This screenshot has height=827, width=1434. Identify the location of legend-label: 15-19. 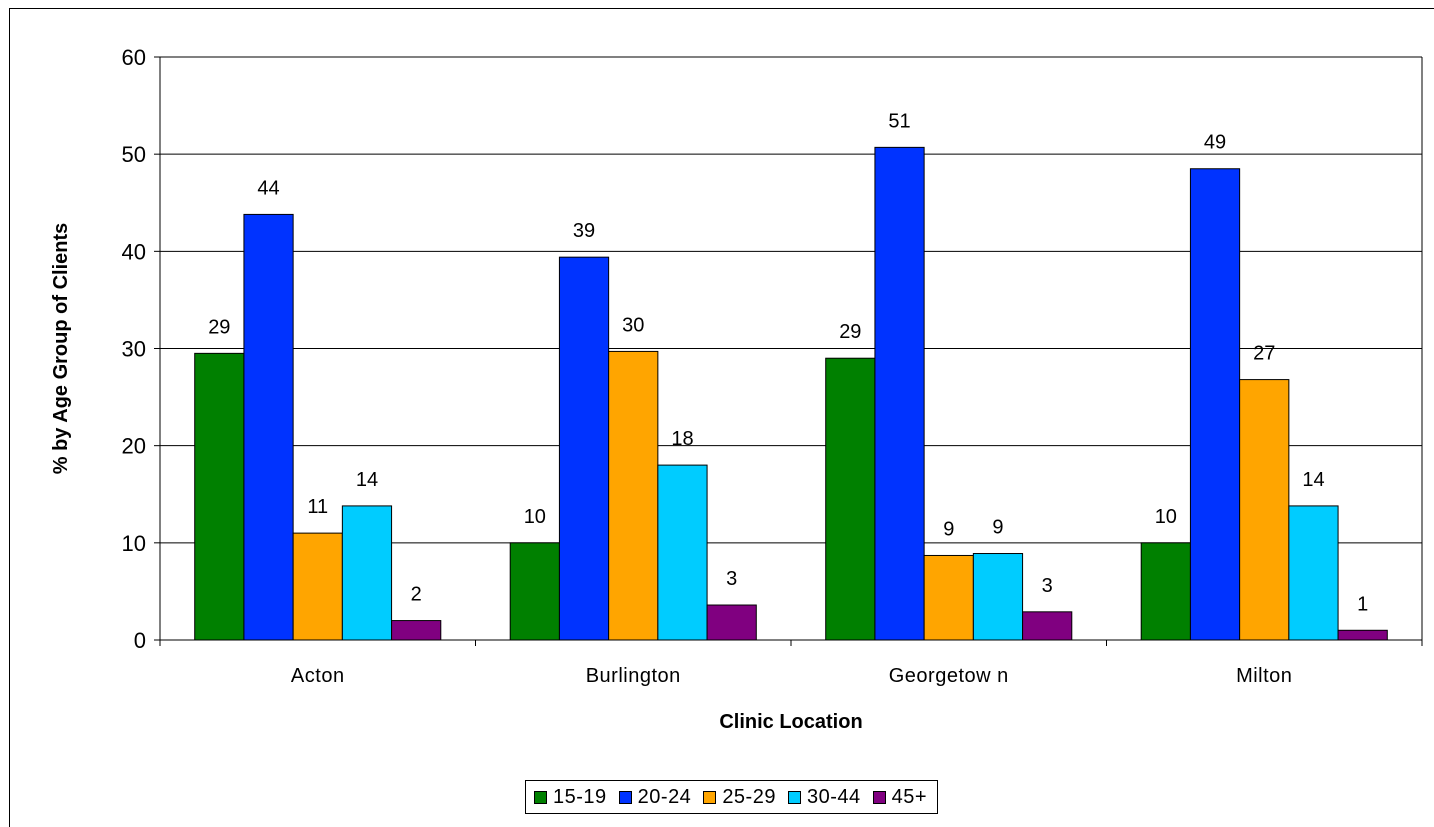
(580, 796).